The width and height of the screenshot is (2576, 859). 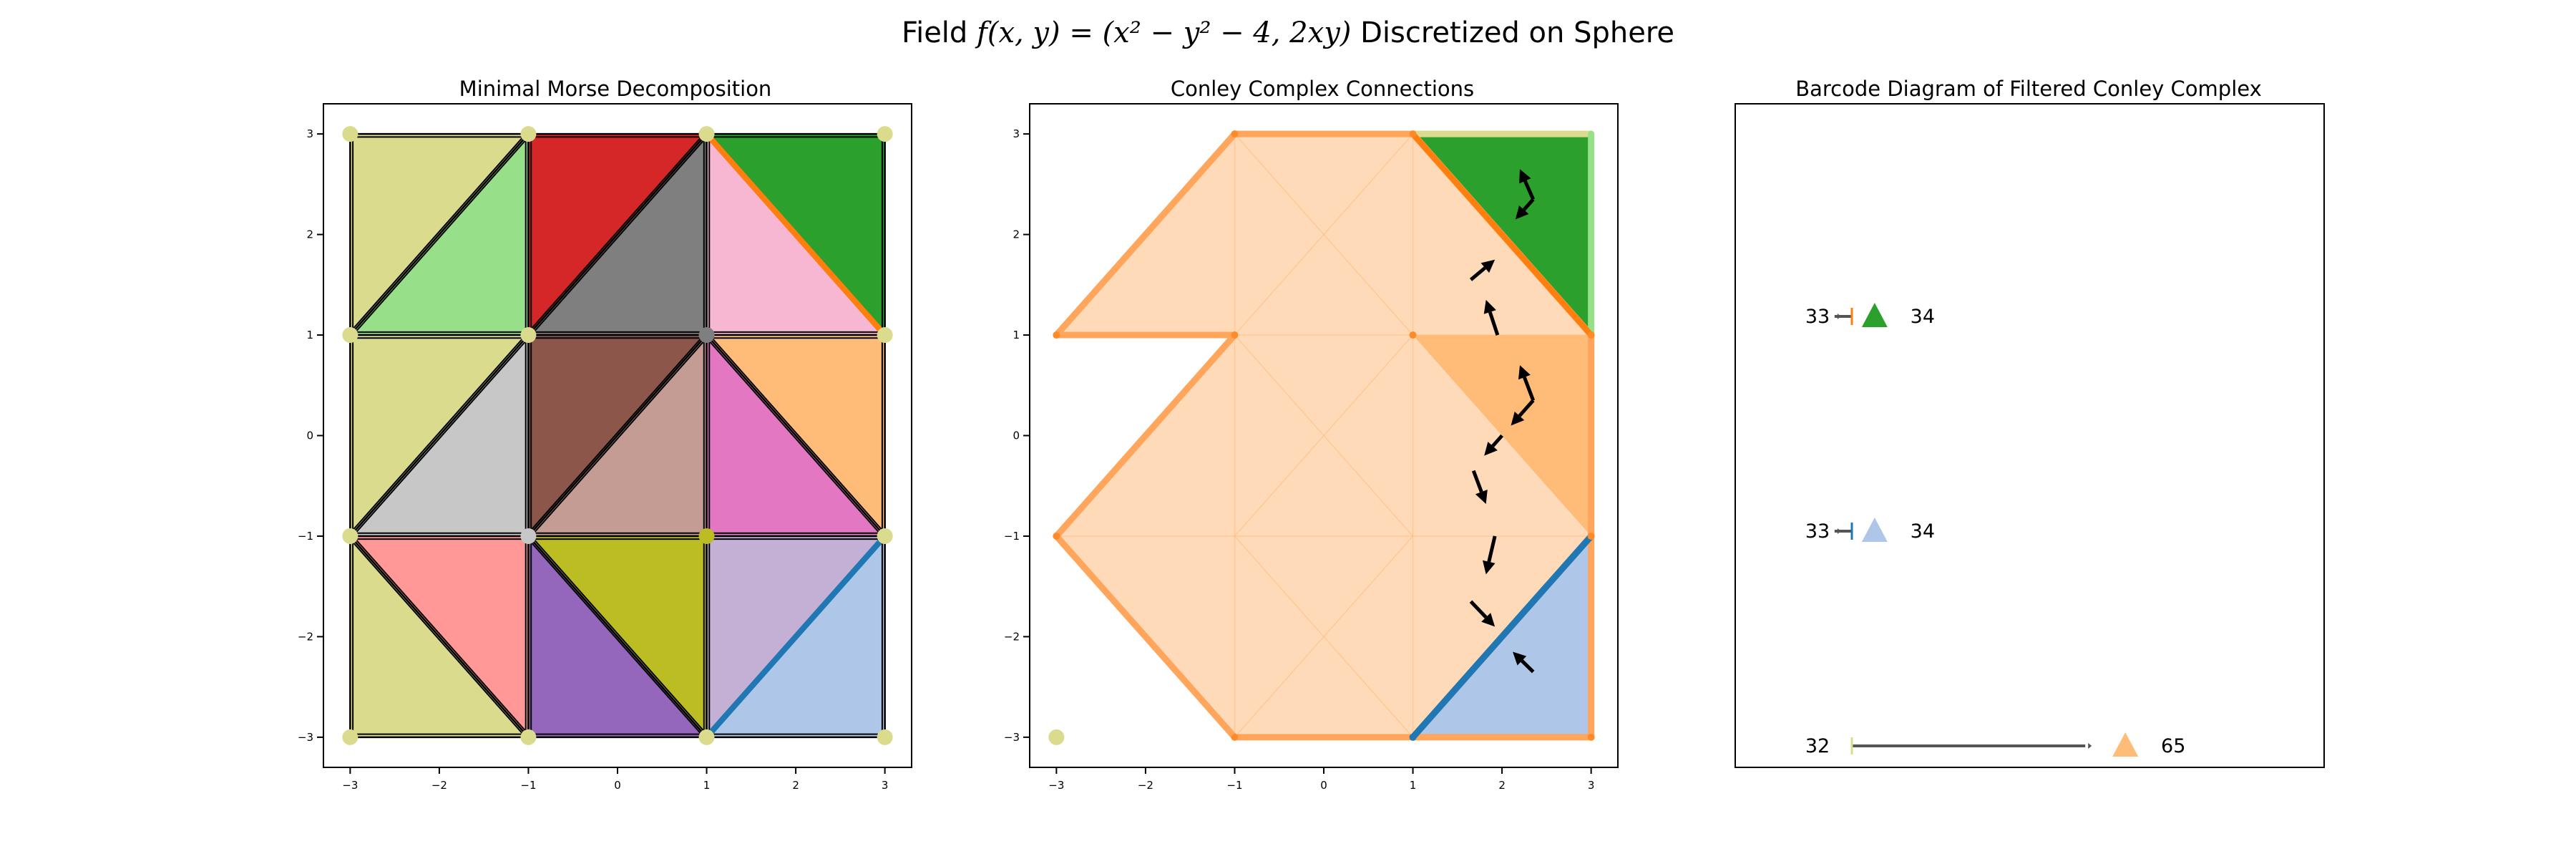 What do you see at coordinates (707, 785) in the screenshot?
I see `morse-xtick-label: 1` at bounding box center [707, 785].